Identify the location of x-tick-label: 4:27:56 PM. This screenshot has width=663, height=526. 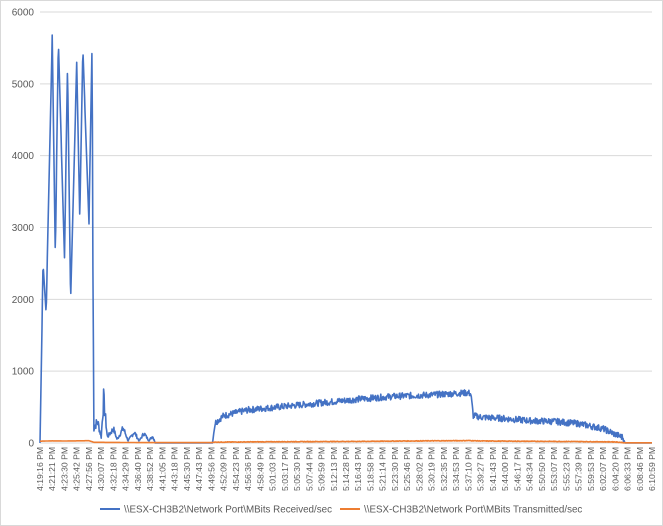
(89, 469).